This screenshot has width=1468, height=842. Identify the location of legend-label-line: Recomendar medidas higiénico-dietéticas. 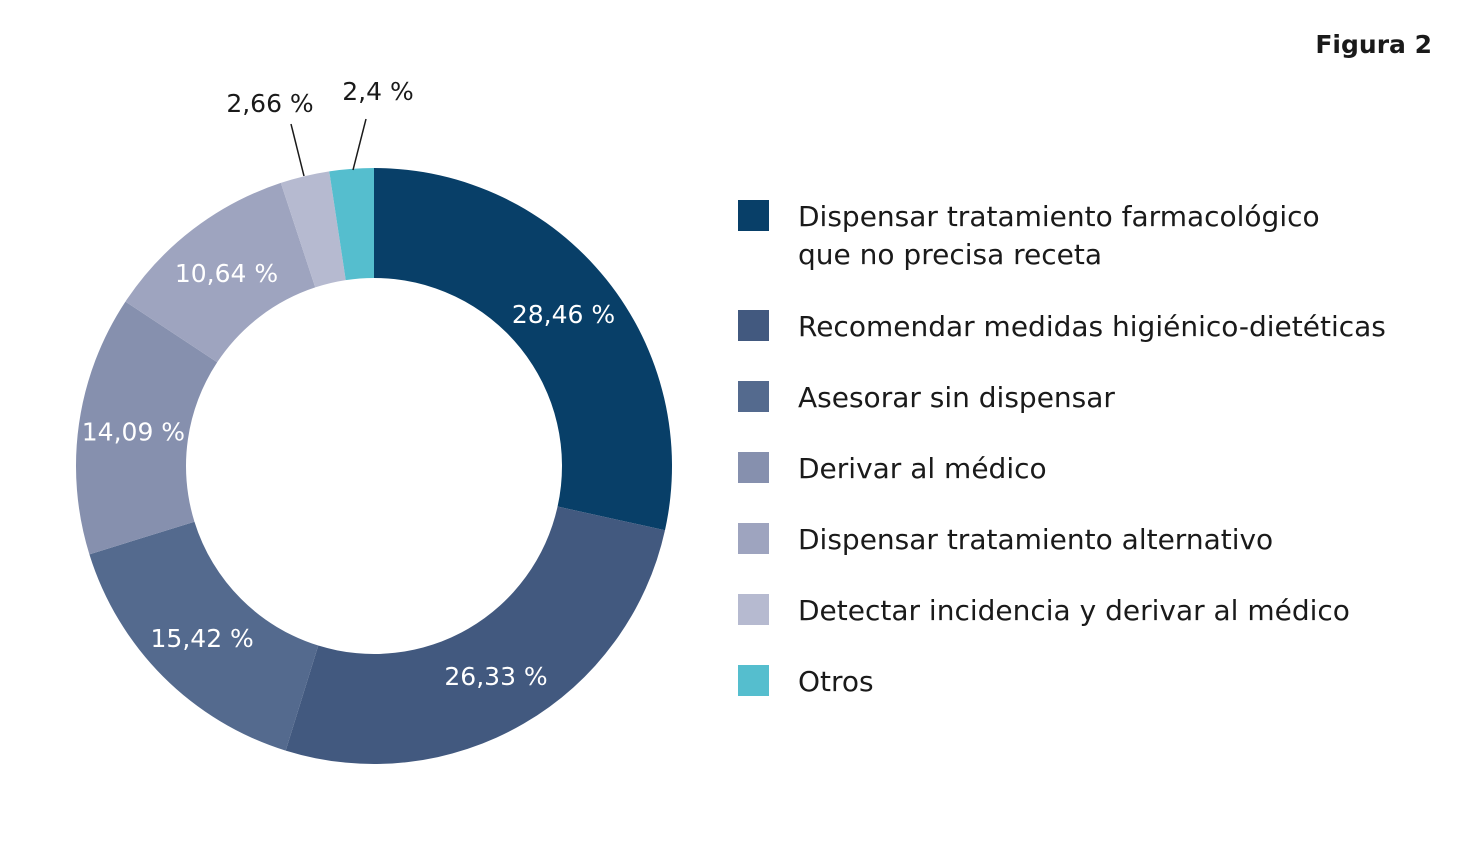
(1092, 326).